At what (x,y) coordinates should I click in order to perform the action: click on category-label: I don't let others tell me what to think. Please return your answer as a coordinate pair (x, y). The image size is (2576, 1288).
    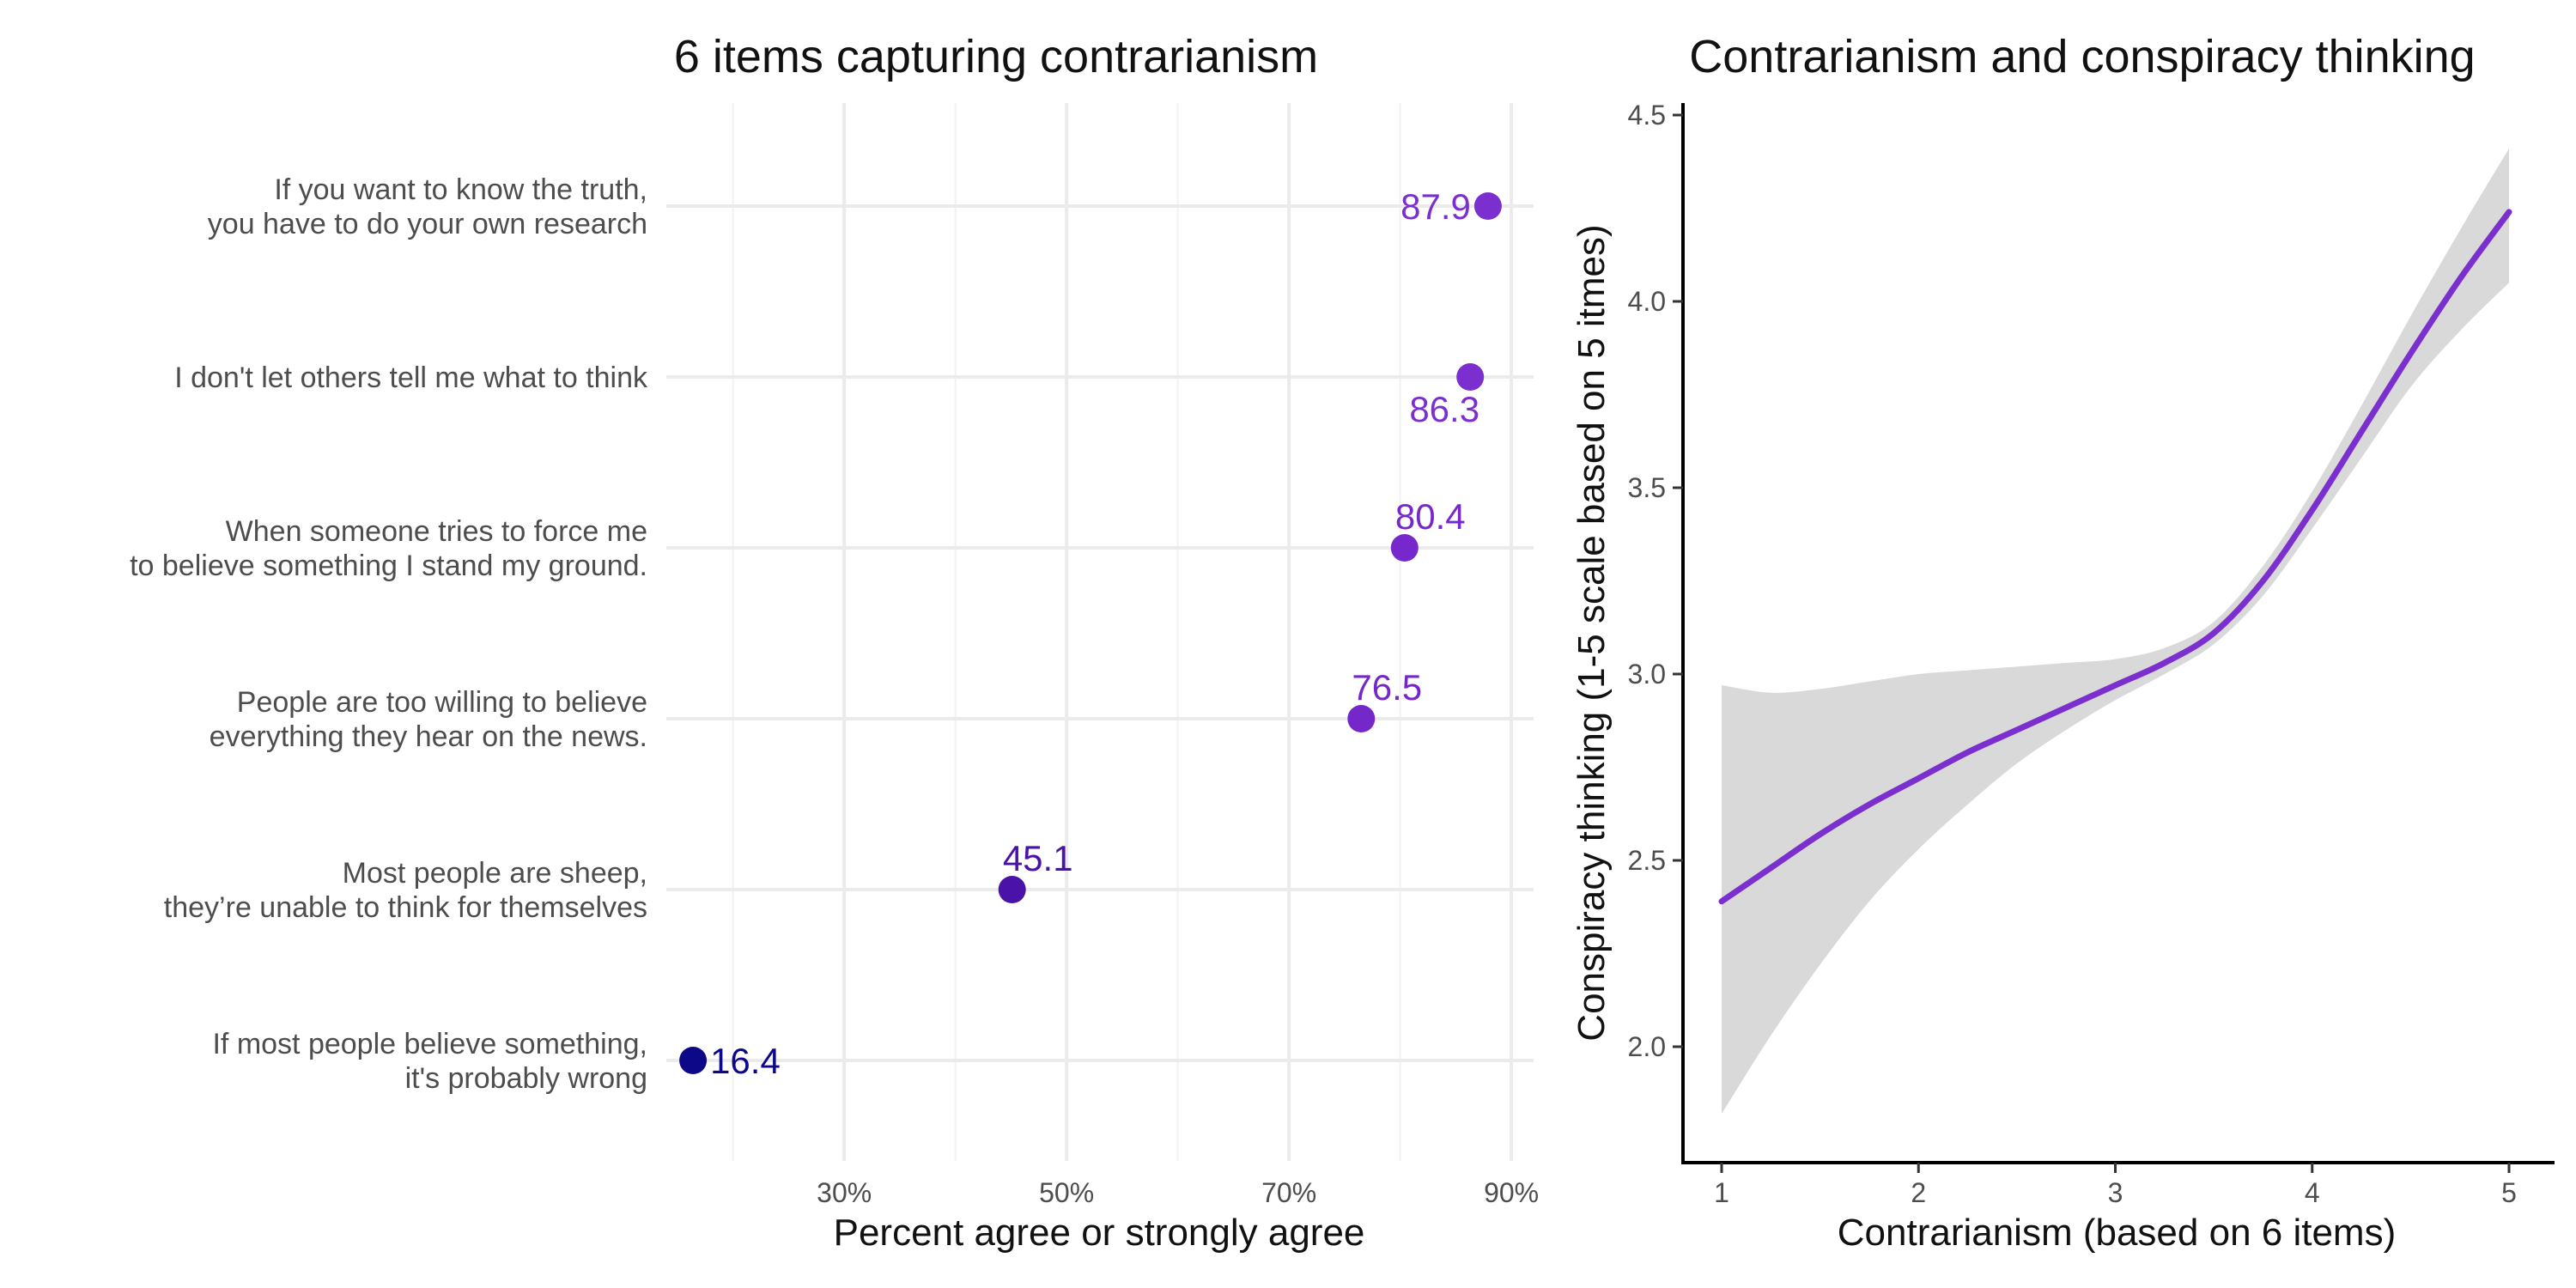
    Looking at the image, I should click on (411, 377).